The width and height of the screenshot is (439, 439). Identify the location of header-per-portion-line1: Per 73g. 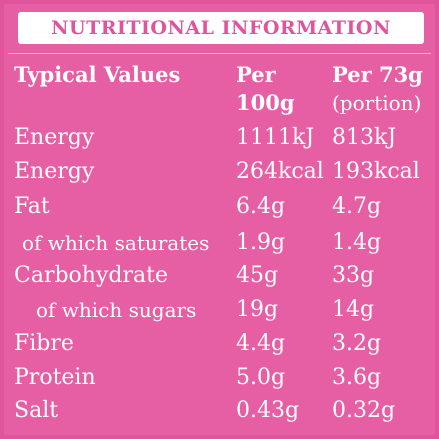
(377, 74).